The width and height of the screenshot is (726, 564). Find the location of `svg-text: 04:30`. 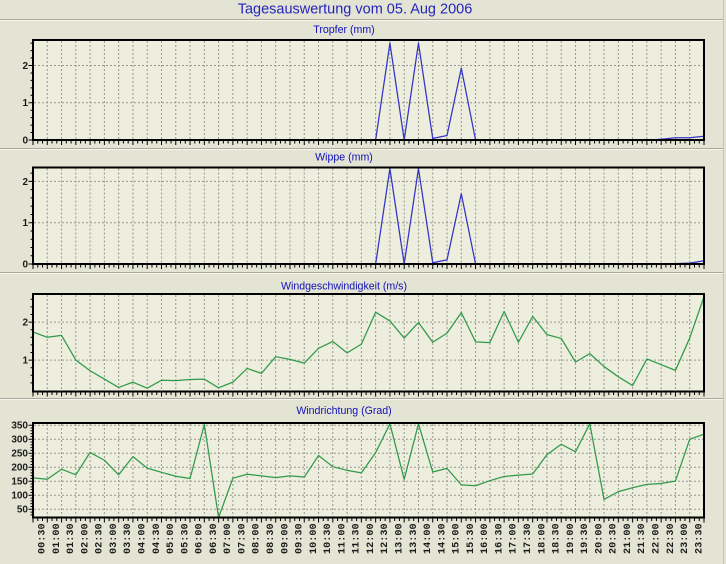

svg-text: 04:30 is located at coordinates (157, 538).